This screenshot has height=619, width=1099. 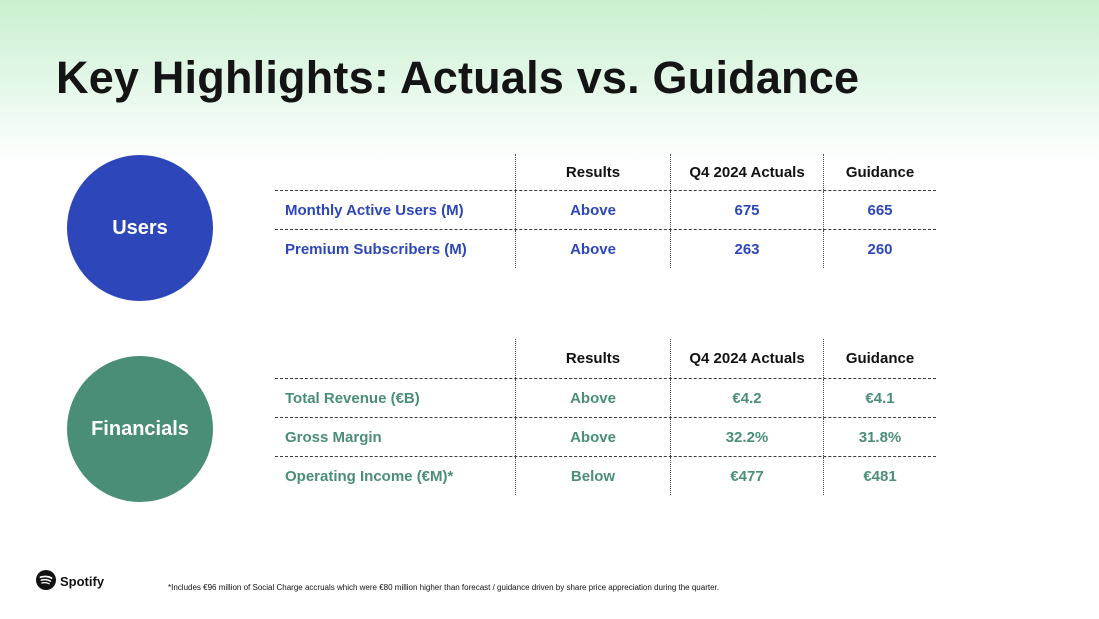 What do you see at coordinates (879, 476) in the screenshot?
I see `row-guidance: €481` at bounding box center [879, 476].